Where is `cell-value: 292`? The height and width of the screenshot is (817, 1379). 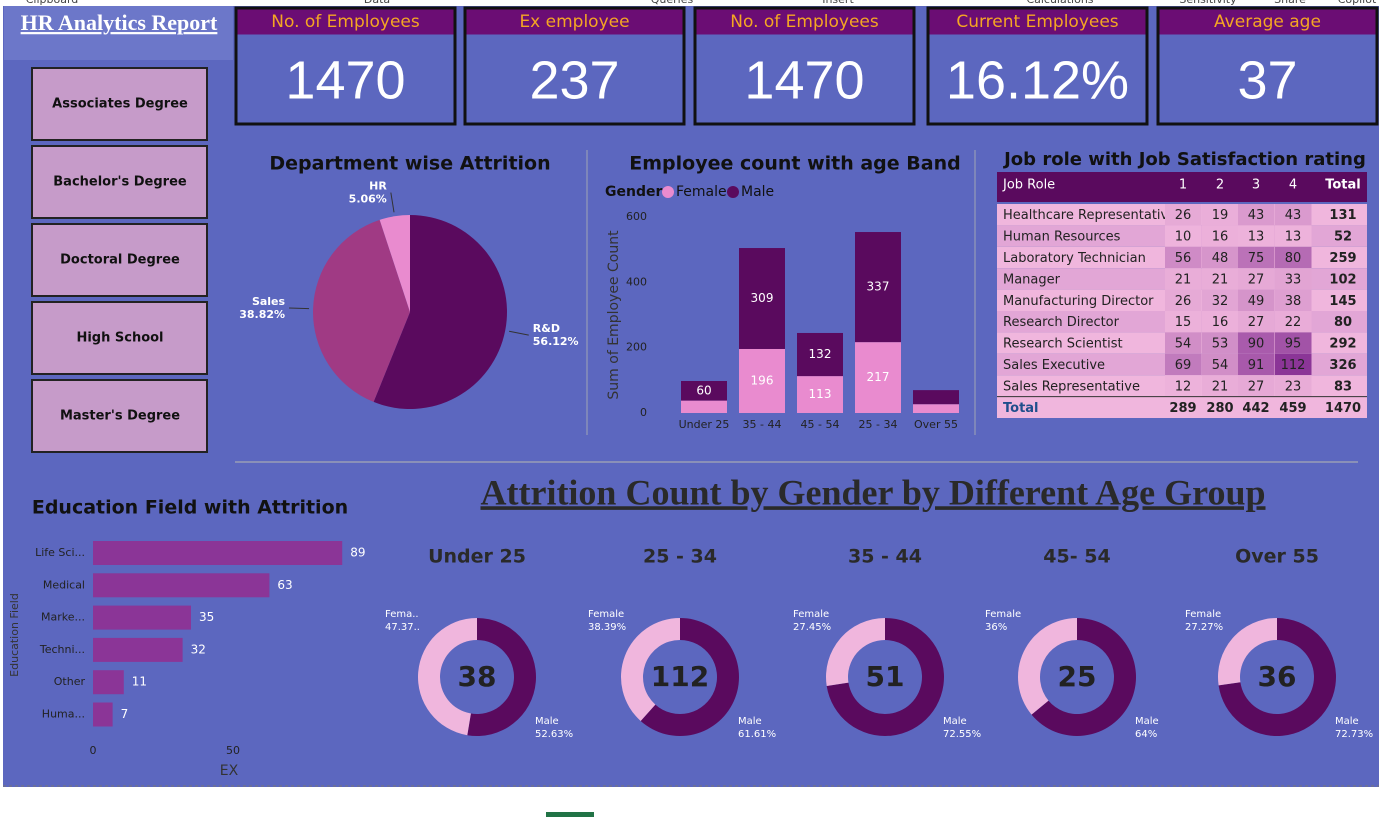
cell-value: 292 is located at coordinates (1342, 344).